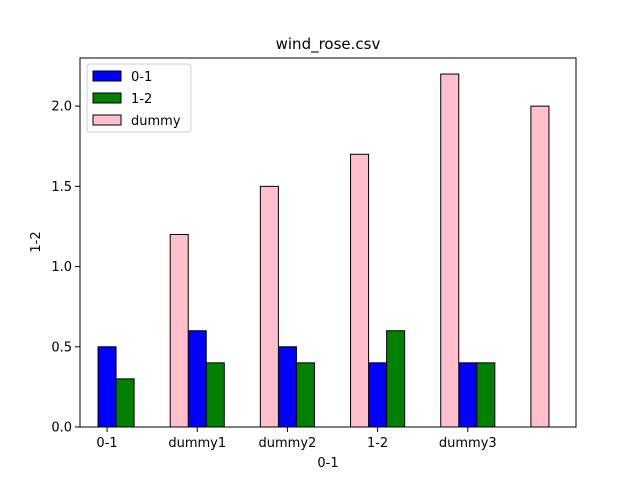  I want to click on x-tick-label: 1-2, so click(377, 443).